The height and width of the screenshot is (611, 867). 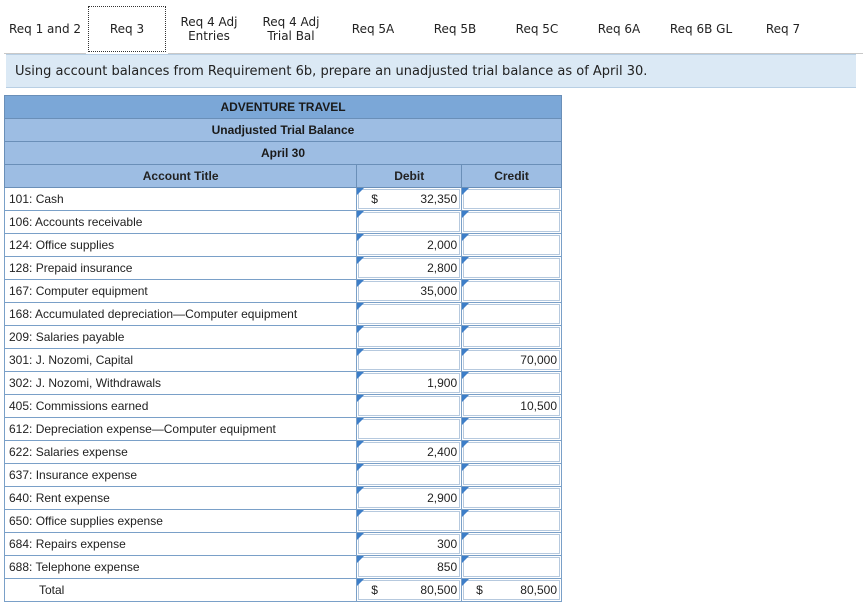 I want to click on table-row: 106: Accounts receivable, so click(x=282, y=222).